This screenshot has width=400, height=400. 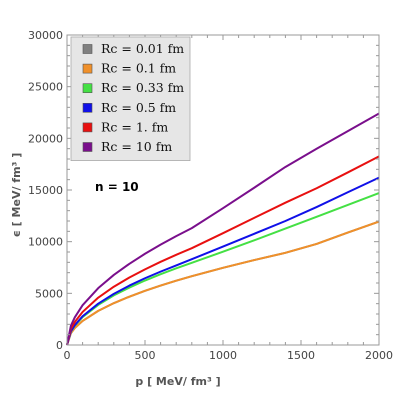 What do you see at coordinates (136, 146) in the screenshot?
I see `legend-label: Rc = 10 fm` at bounding box center [136, 146].